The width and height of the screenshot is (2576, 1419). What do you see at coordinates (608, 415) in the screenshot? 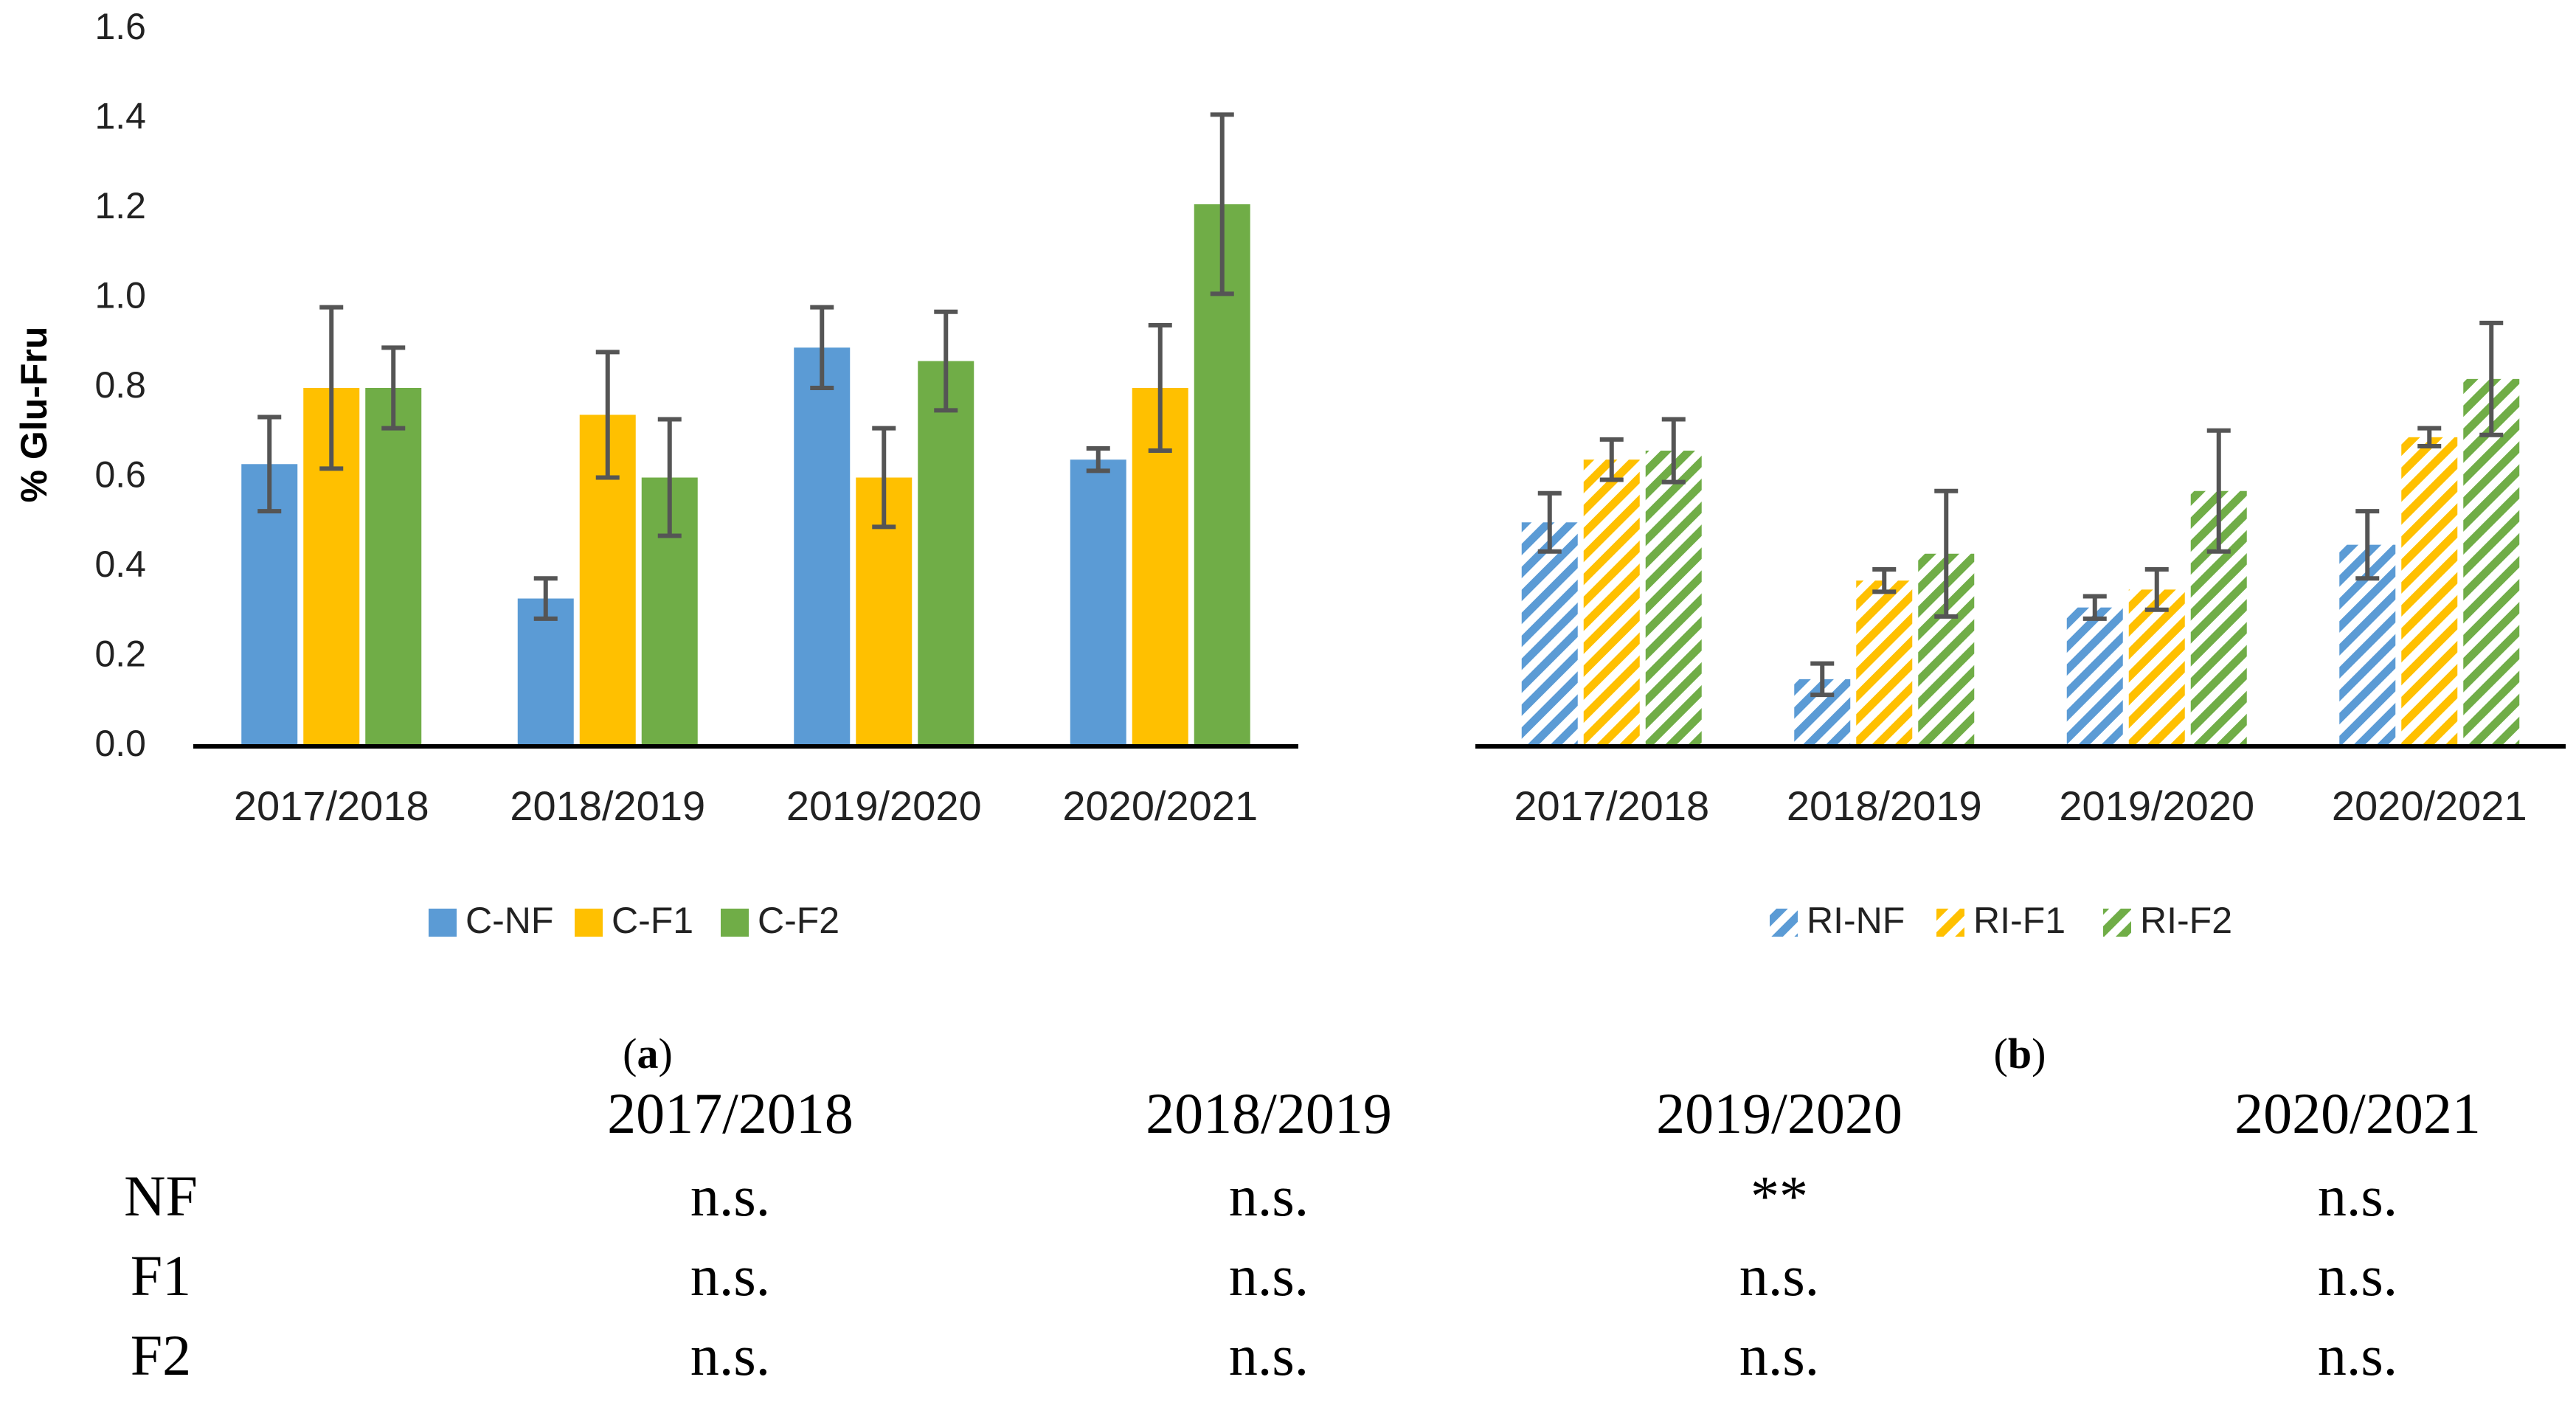
I see `error-bar-c-f1-2018-2019` at bounding box center [608, 415].